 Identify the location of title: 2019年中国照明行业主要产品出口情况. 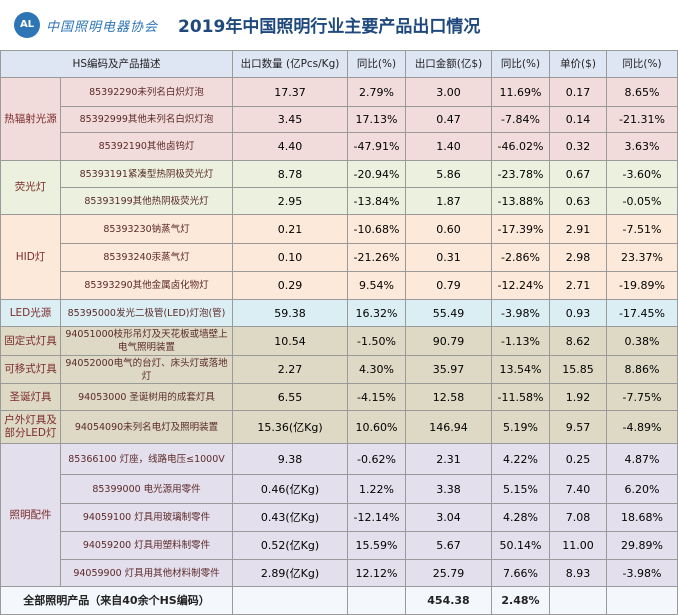
(329, 27).